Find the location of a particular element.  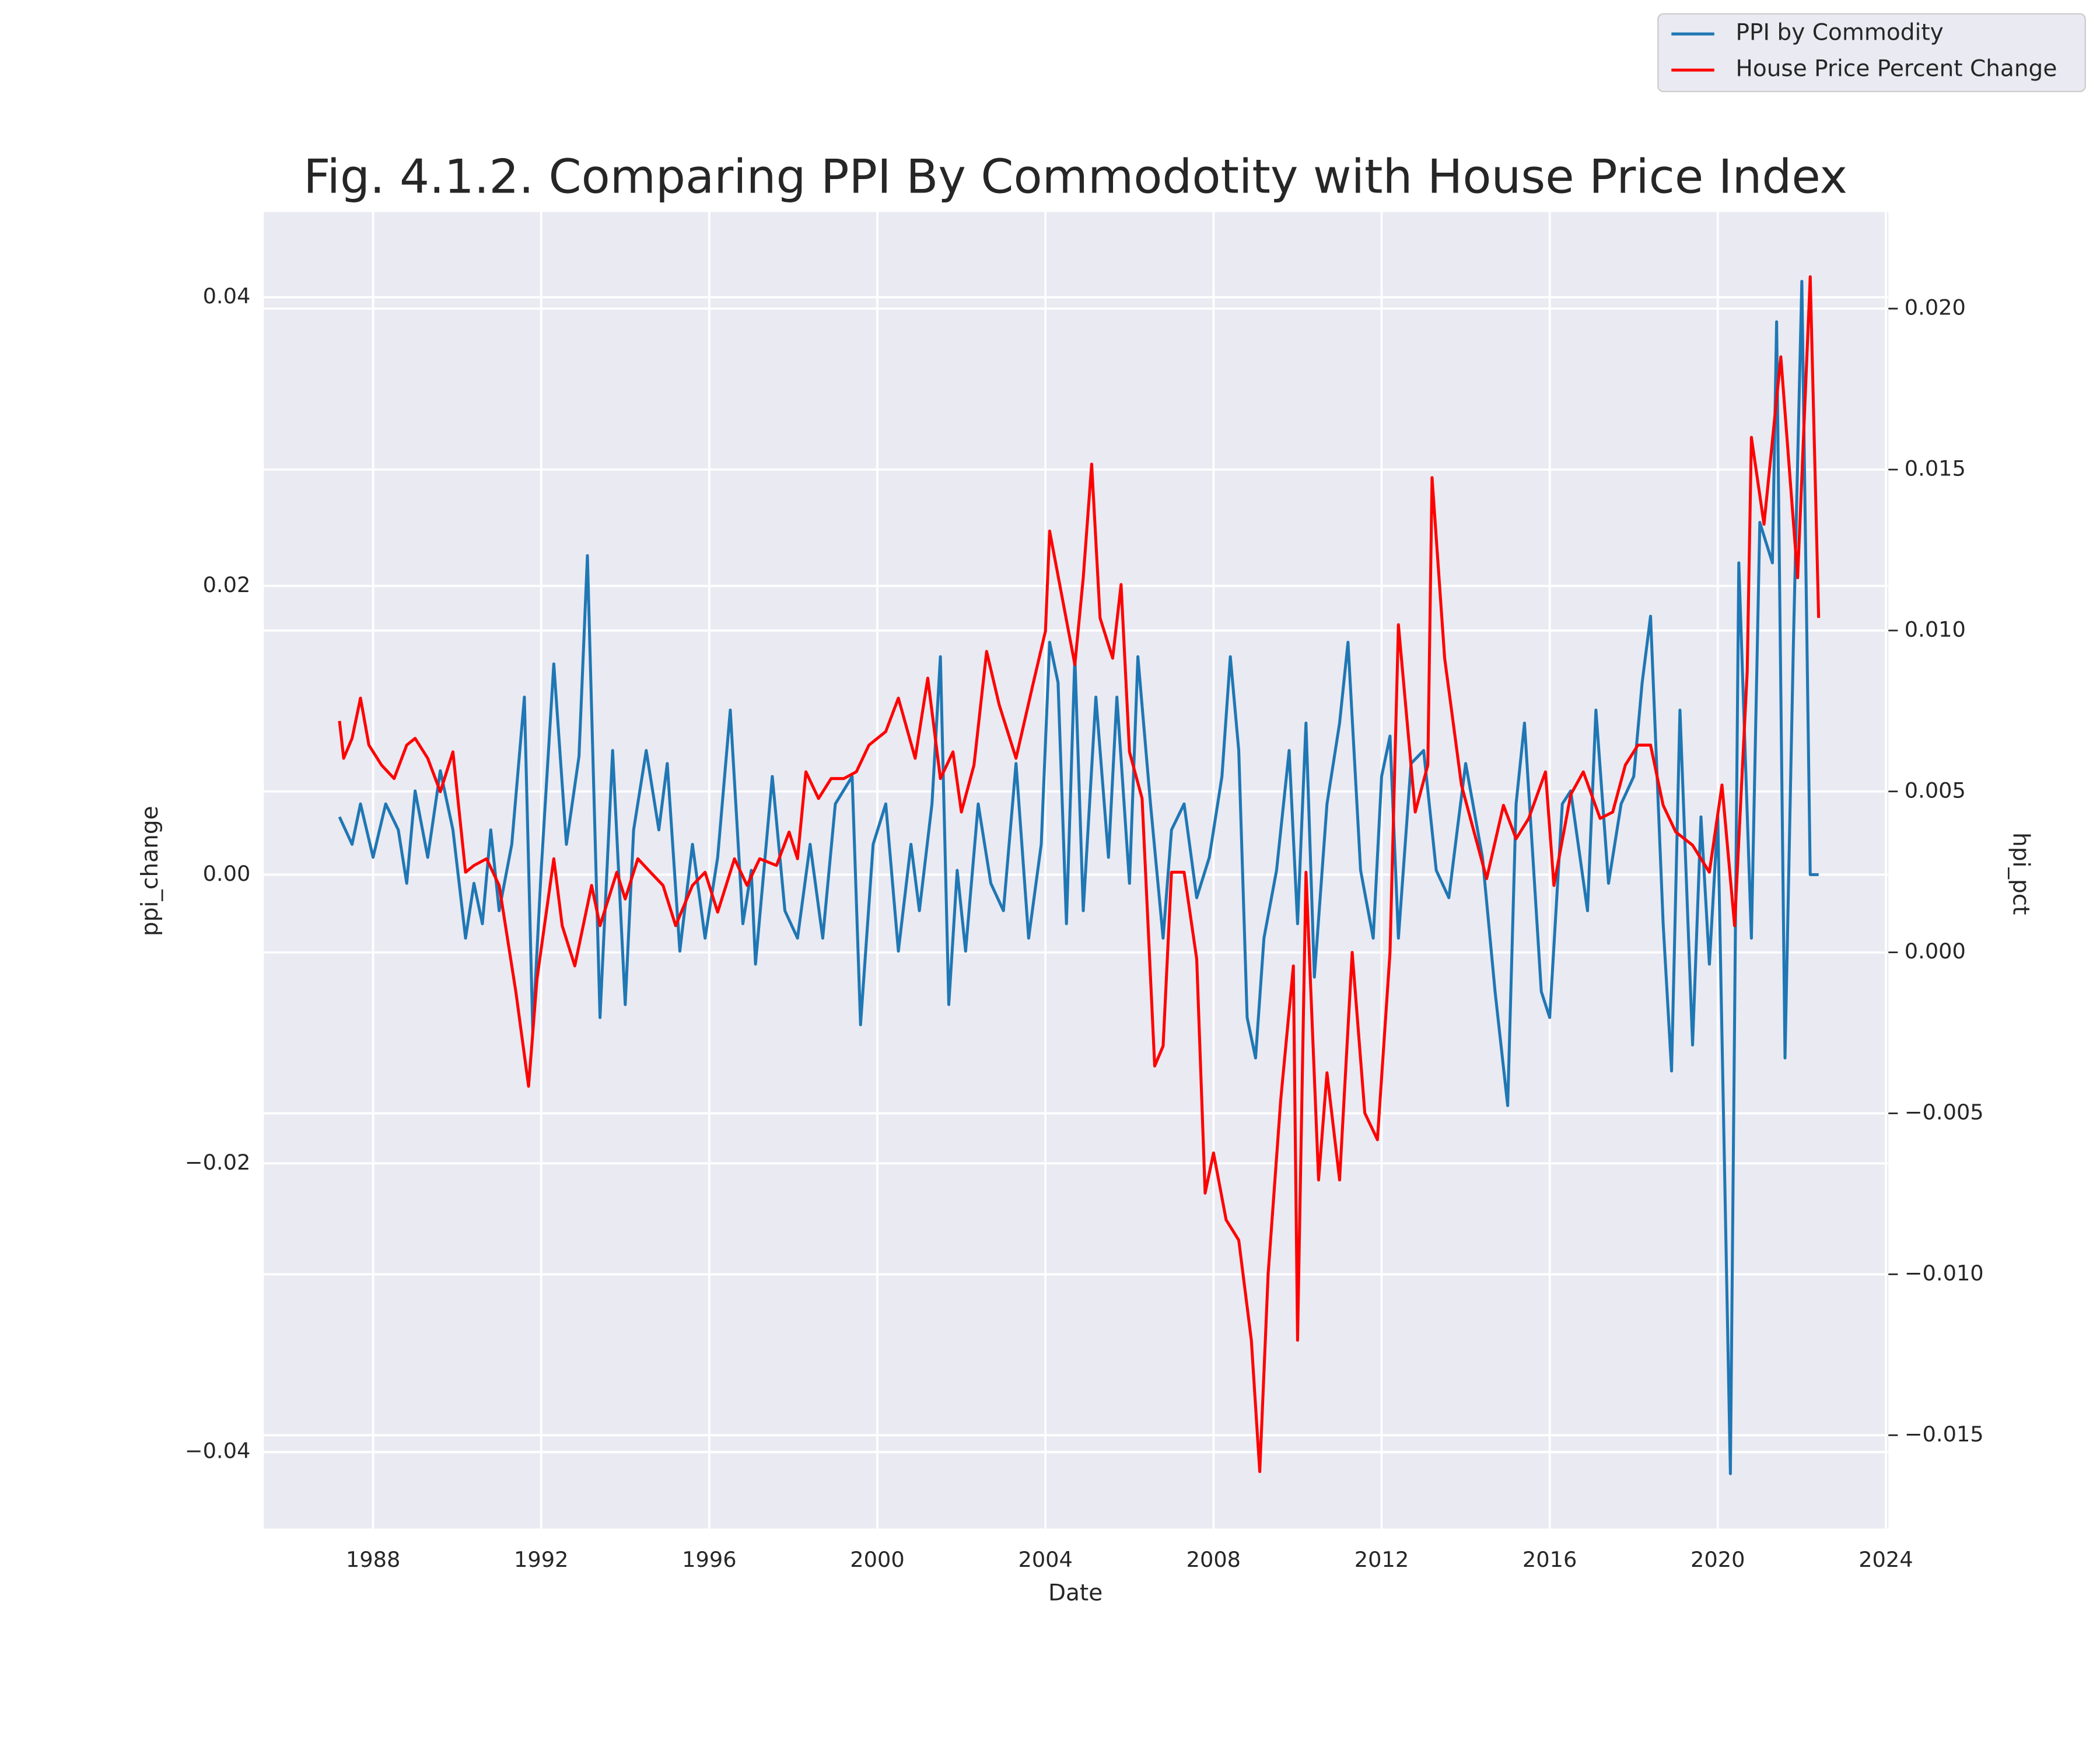

x-tick-label: 2000 is located at coordinates (877, 1559).